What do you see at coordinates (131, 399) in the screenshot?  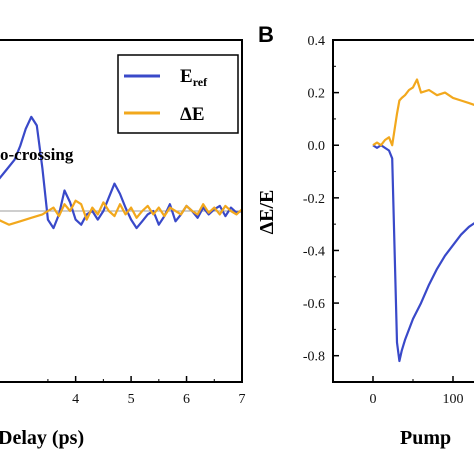 I see `panel-a-x-tick-label: 5` at bounding box center [131, 399].